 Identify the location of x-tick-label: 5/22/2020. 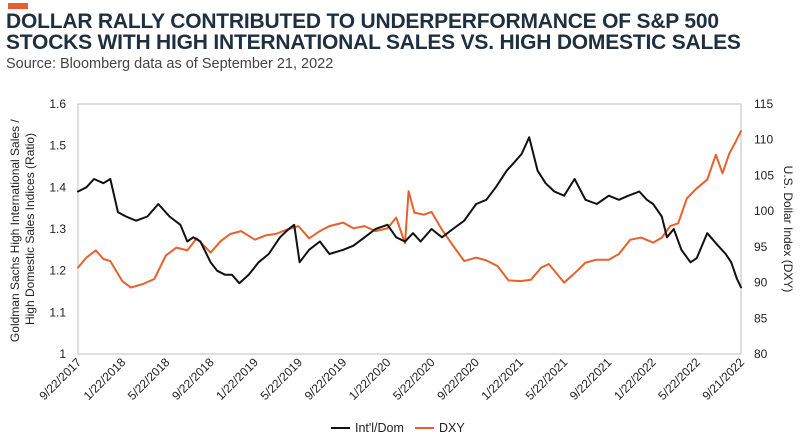
(414, 379).